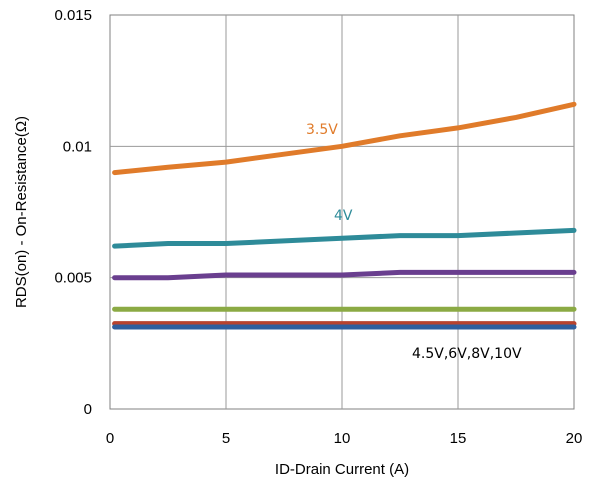  Describe the element at coordinates (110, 438) in the screenshot. I see `x-tick-label: 0` at that location.